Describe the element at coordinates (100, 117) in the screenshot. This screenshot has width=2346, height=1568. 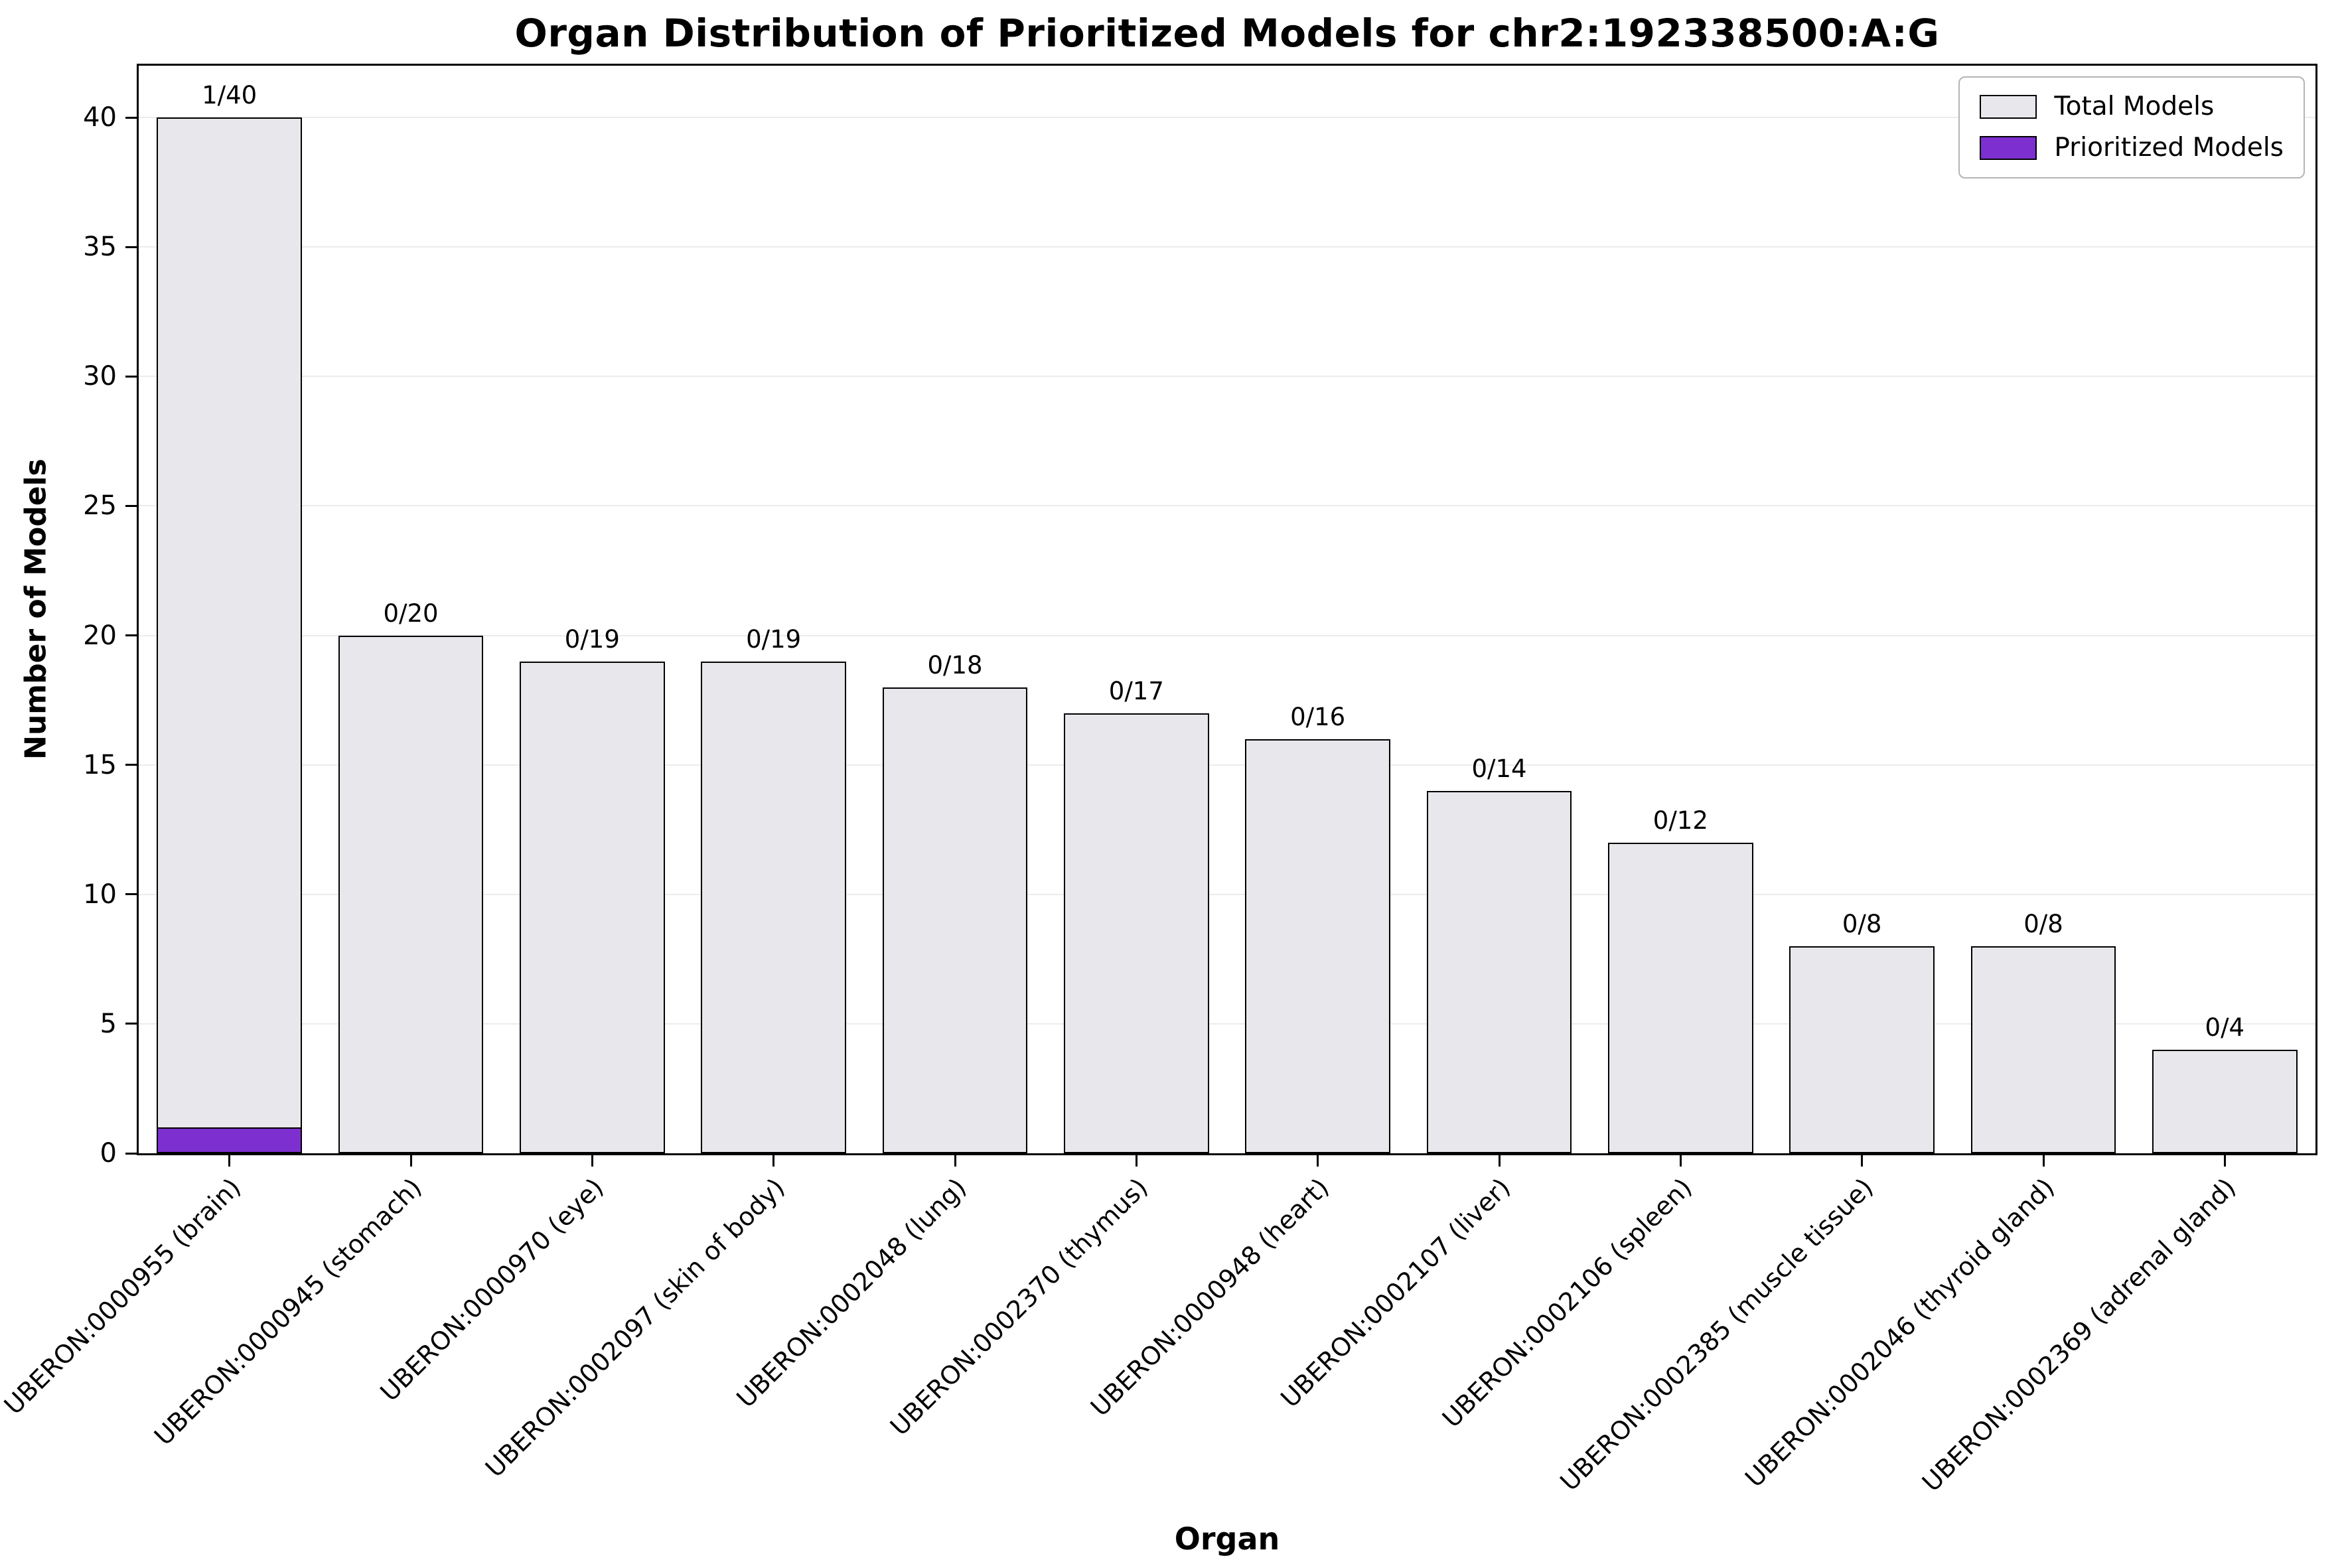
I see `y-tick-label: 40` at that location.